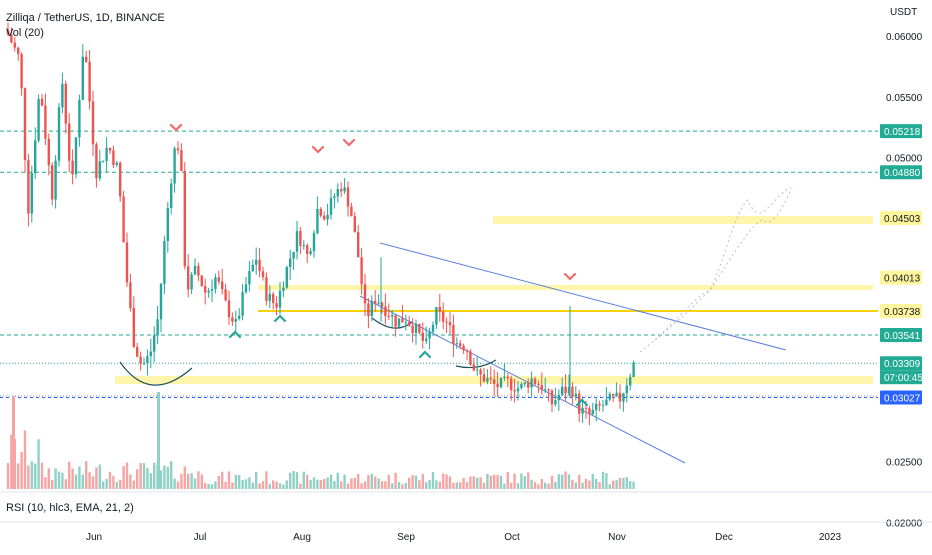  Describe the element at coordinates (25, 33) in the screenshot. I see `volume-indicator-label: Vol (20)` at that location.